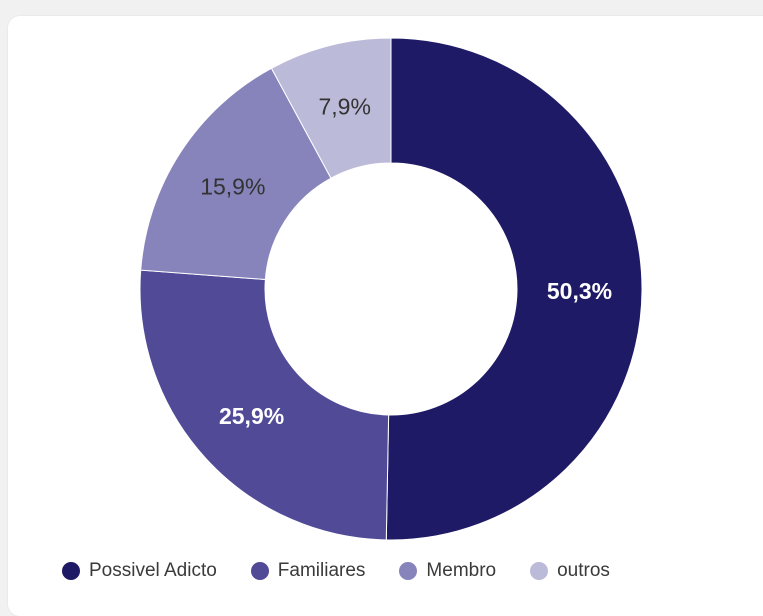 This screenshot has height=616, width=763. I want to click on legend-item-possivel-adicto: Possivel Adicto, so click(139, 571).